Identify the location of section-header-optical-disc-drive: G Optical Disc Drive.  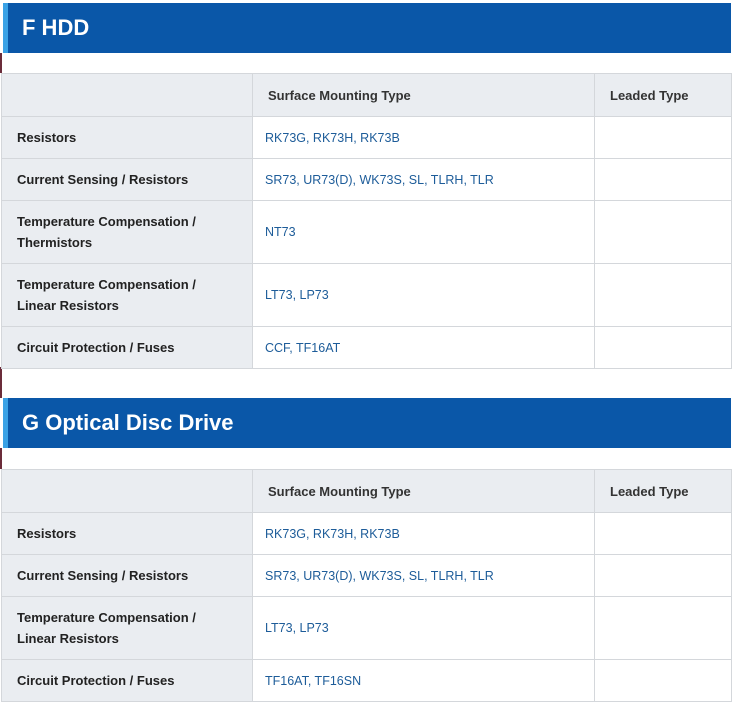
(367, 423).